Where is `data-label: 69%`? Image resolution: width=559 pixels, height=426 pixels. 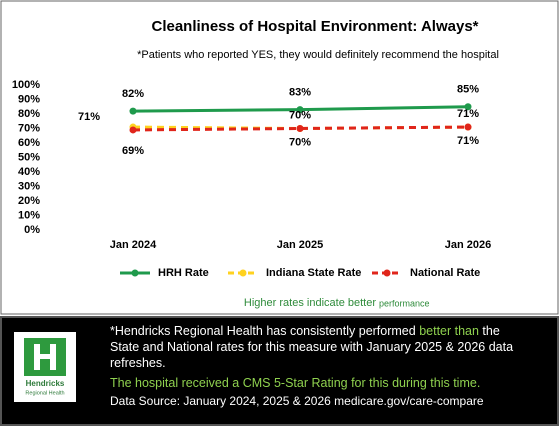
data-label: 69% is located at coordinates (133, 151).